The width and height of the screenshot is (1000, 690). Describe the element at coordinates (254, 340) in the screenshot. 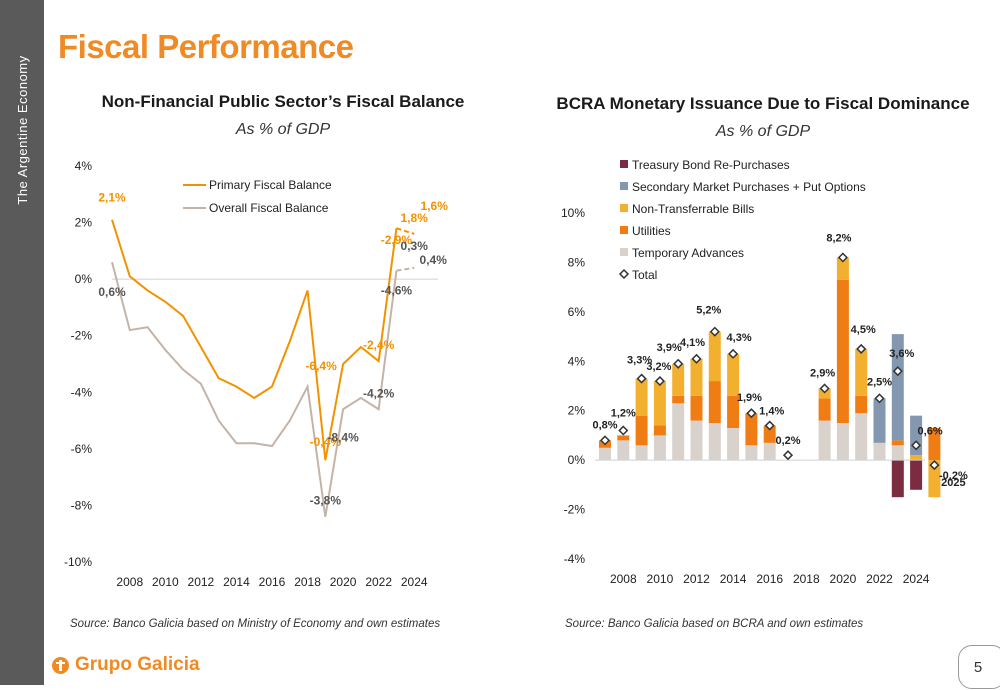

I see `primary-balance-line` at that location.